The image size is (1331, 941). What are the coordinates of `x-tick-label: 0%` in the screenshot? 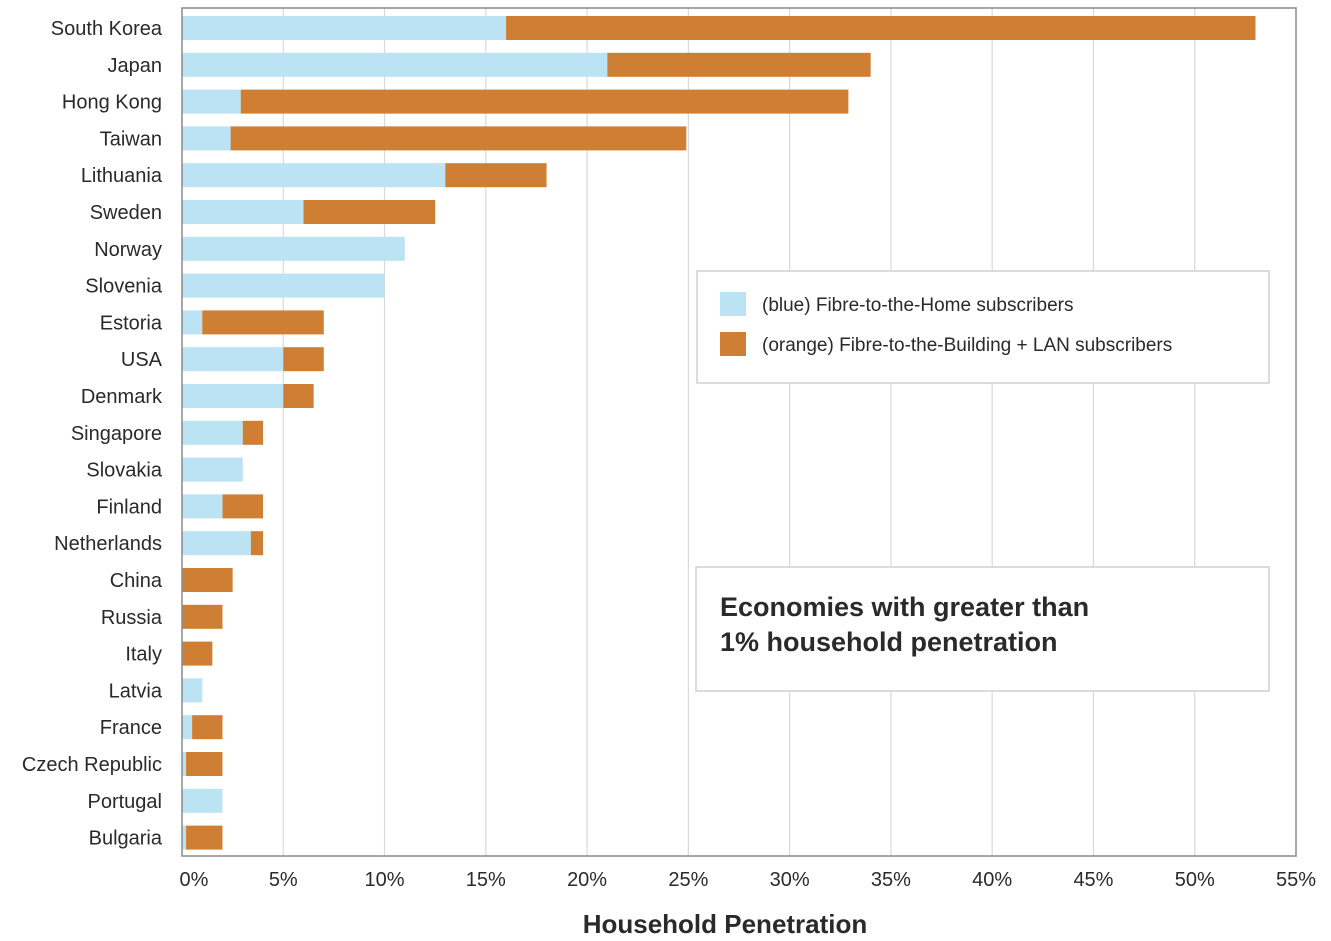 It's located at (194, 880).